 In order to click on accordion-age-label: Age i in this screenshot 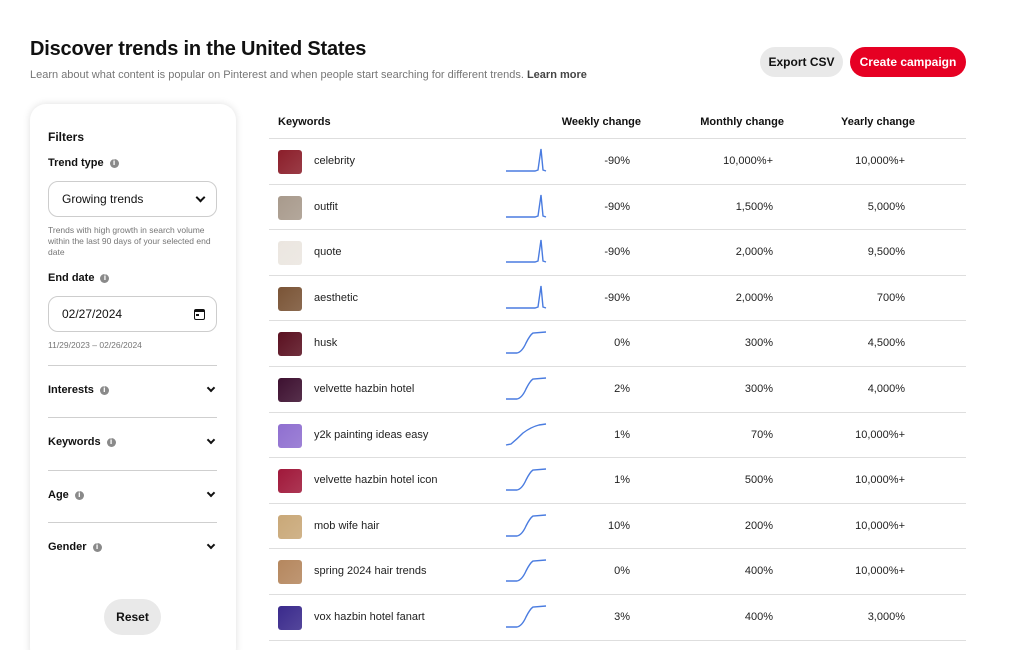, I will do `click(66, 495)`.